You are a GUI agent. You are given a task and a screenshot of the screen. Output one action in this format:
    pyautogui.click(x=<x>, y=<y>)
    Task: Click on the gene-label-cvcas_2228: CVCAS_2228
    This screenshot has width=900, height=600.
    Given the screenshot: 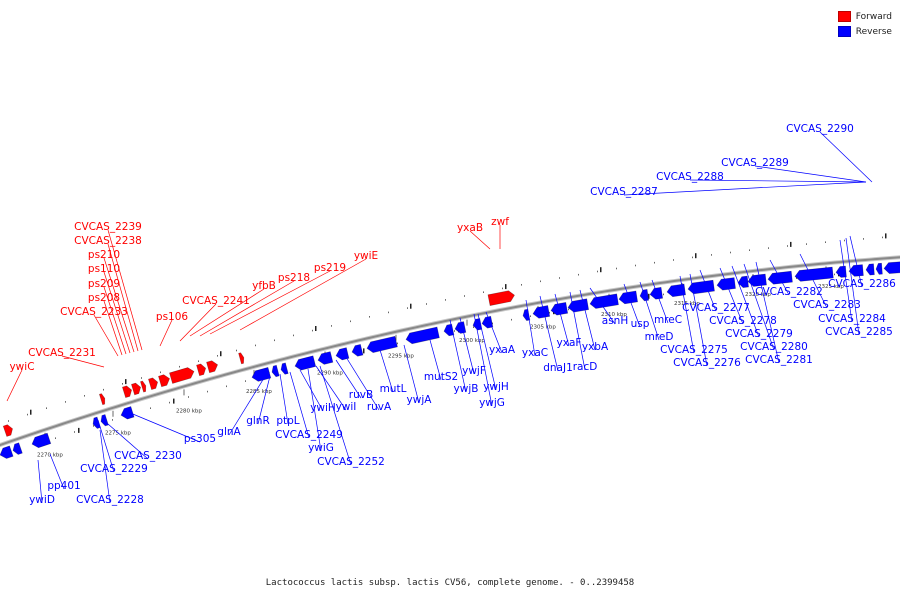 What is the action you would take?
    pyautogui.click(x=110, y=500)
    